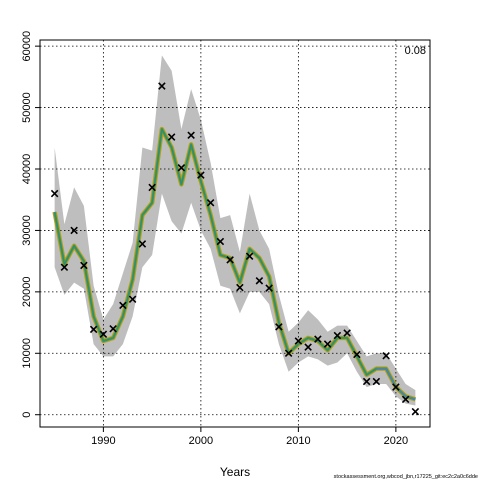 Image resolution: width=480 pixels, height=480 pixels. I want to click on y-tick-label: 50000, so click(27, 107).